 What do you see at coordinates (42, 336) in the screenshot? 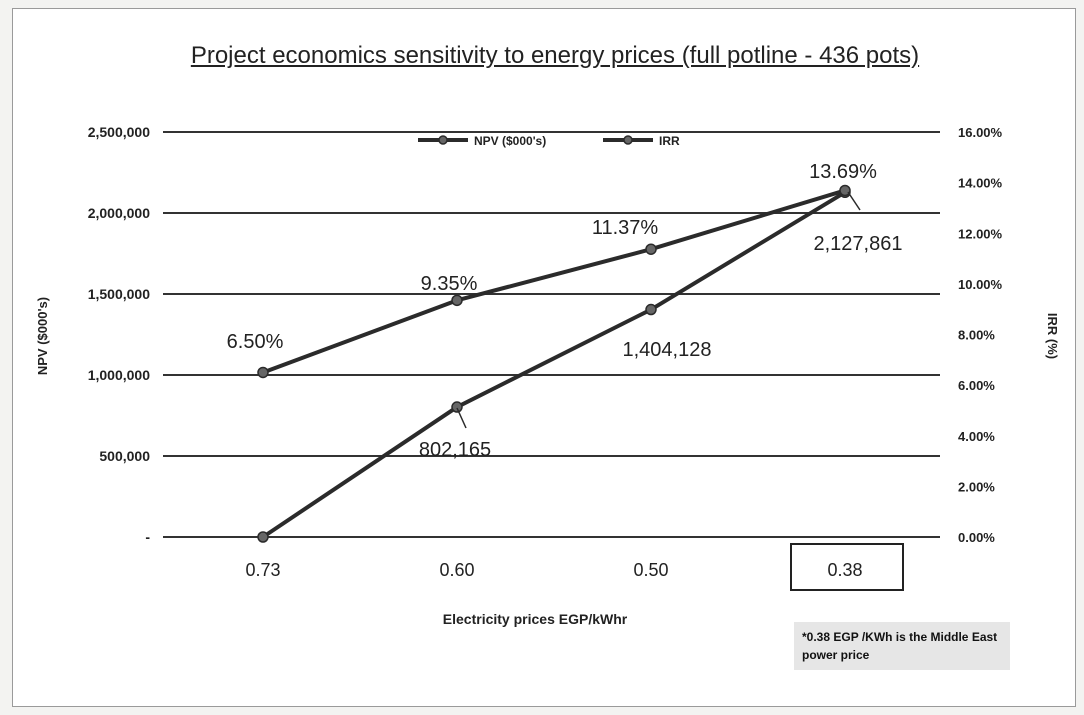
I see `y-left-axis-title: NPV ($000's)` at bounding box center [42, 336].